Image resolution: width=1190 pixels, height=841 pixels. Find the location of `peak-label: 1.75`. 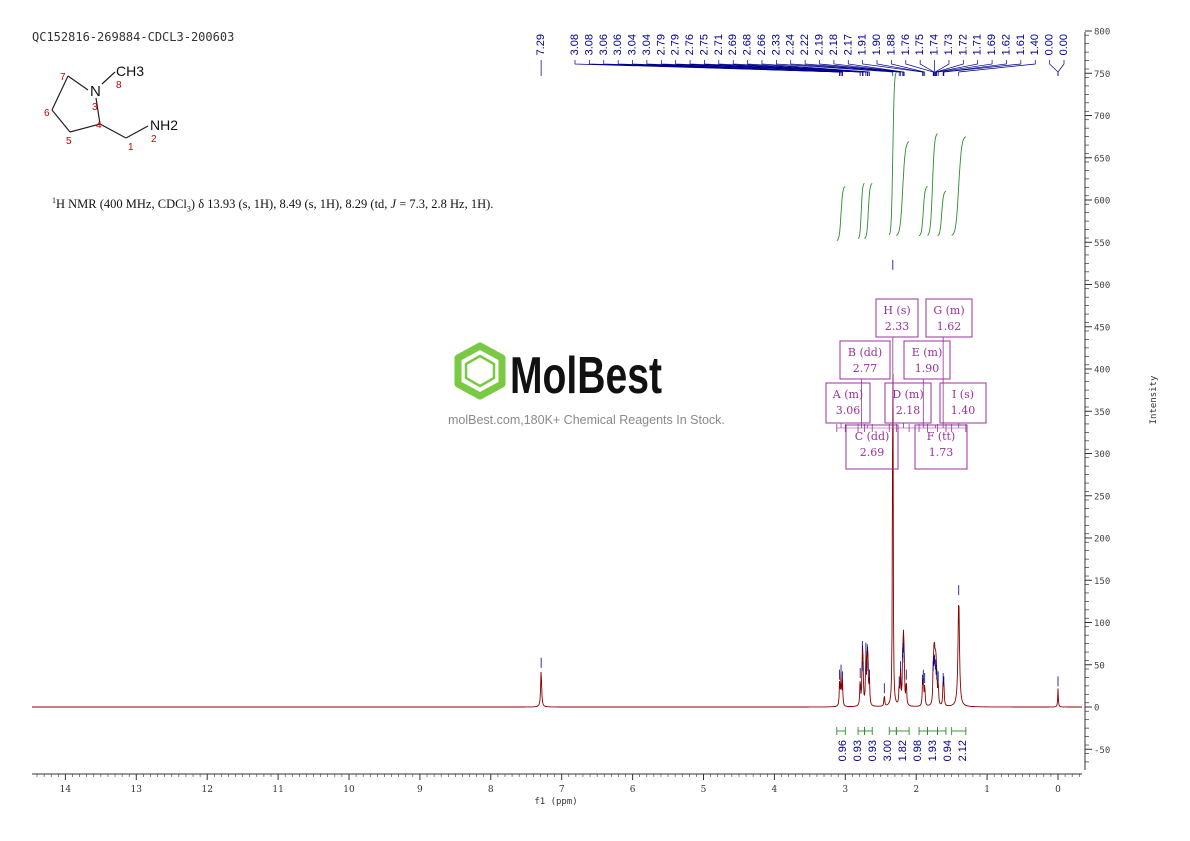

peak-label: 1.75 is located at coordinates (920, 44).